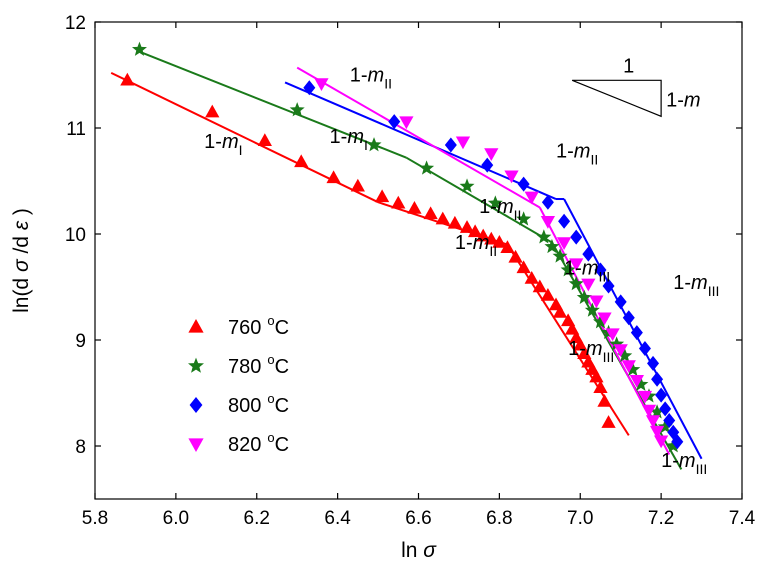  I want to click on legend-unit: C, so click(282, 328).